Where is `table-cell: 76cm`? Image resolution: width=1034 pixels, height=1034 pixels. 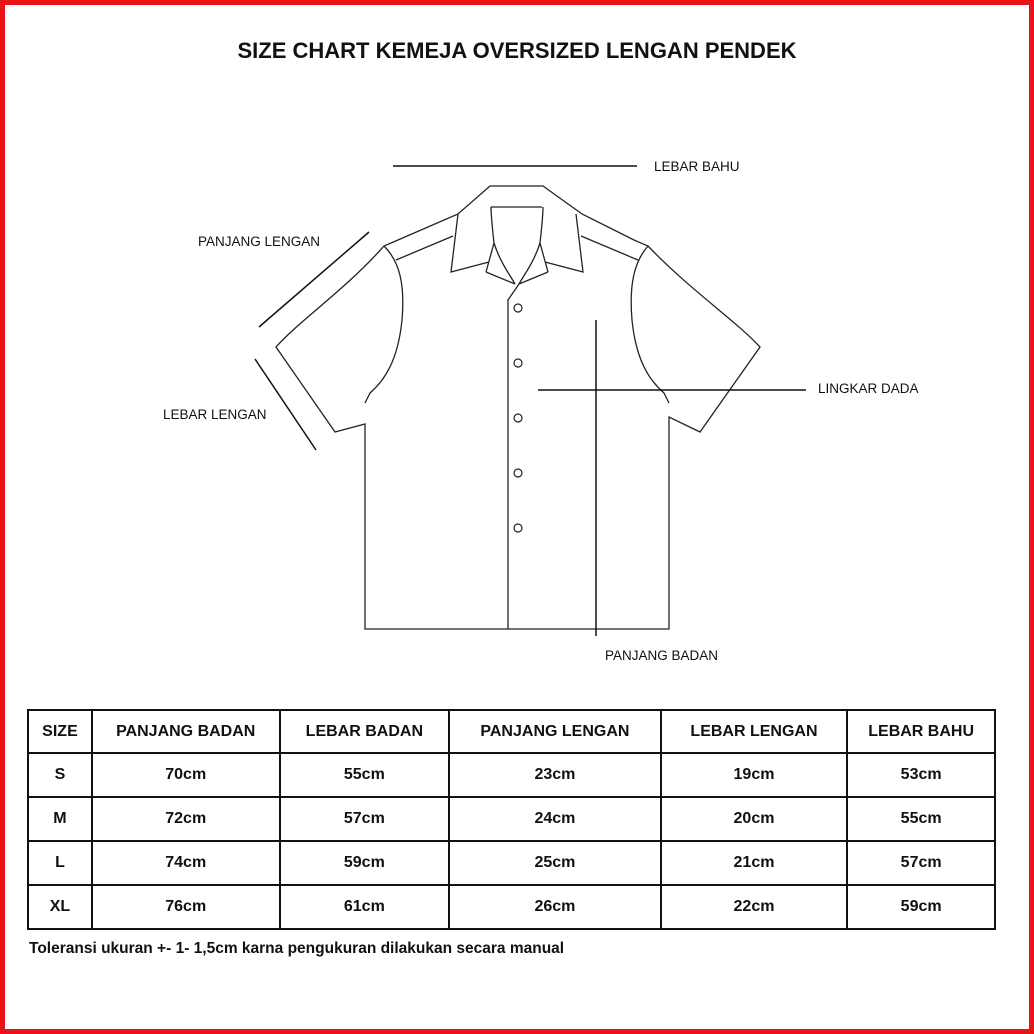 table-cell: 76cm is located at coordinates (185, 907).